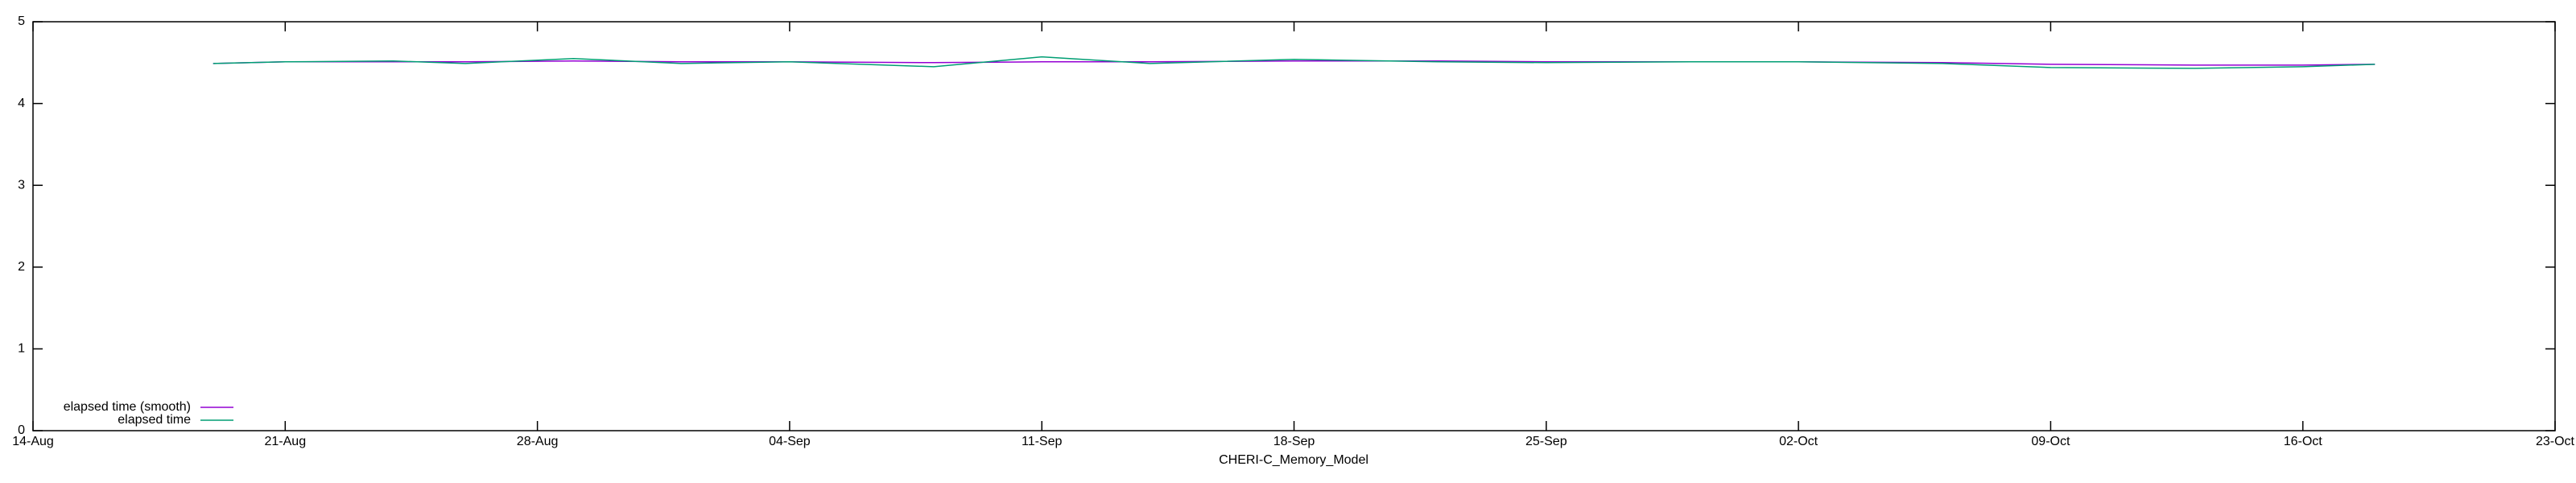 The width and height of the screenshot is (2576, 483). I want to click on x-tick-label: 14-Aug, so click(33, 442).